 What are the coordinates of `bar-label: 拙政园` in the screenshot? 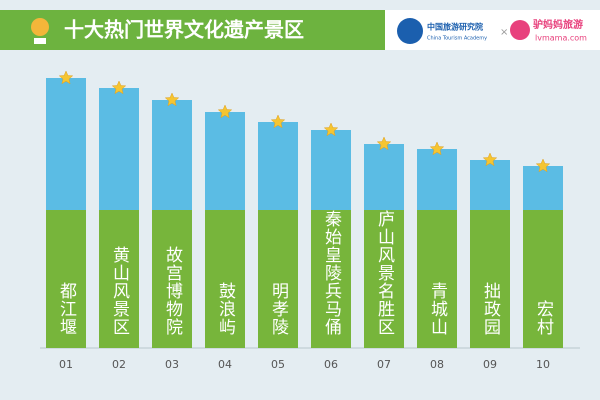 It's located at (490, 309).